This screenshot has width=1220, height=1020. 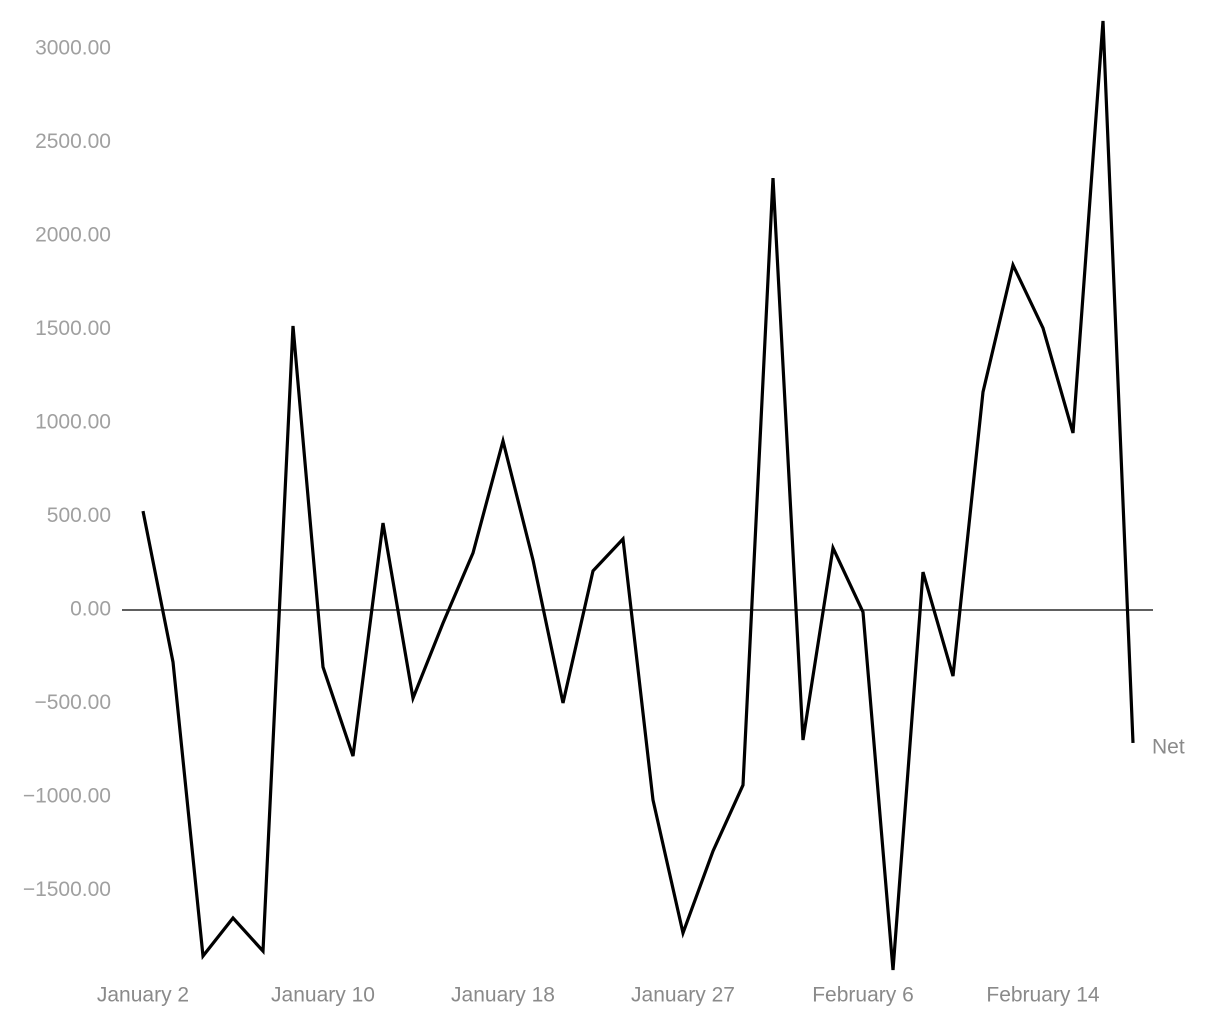 What do you see at coordinates (73, 235) in the screenshot?
I see `y-tick-label: 2000.00` at bounding box center [73, 235].